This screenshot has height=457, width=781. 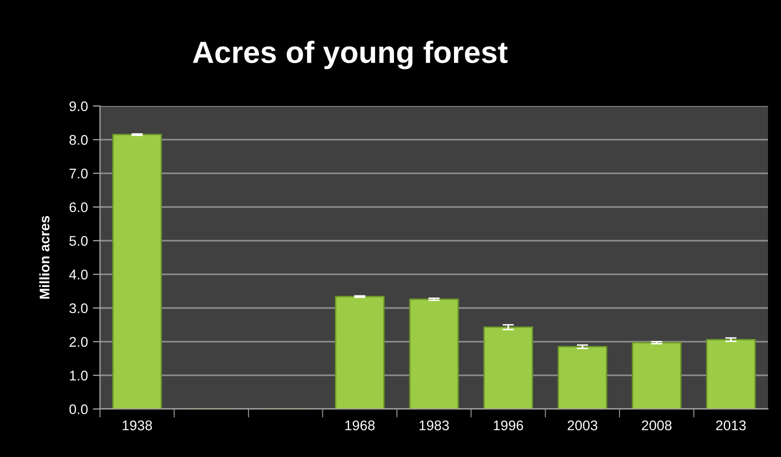 What do you see at coordinates (350, 55) in the screenshot?
I see `chart-title: Acres of young forest` at bounding box center [350, 55].